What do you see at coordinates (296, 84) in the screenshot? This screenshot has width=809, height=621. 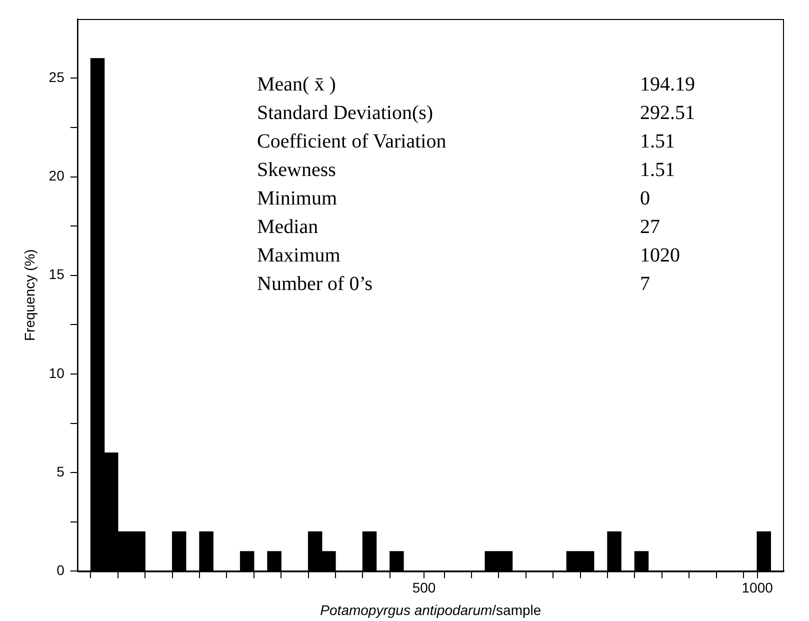 I see `annotation: Mean( x̄ )` at bounding box center [296, 84].